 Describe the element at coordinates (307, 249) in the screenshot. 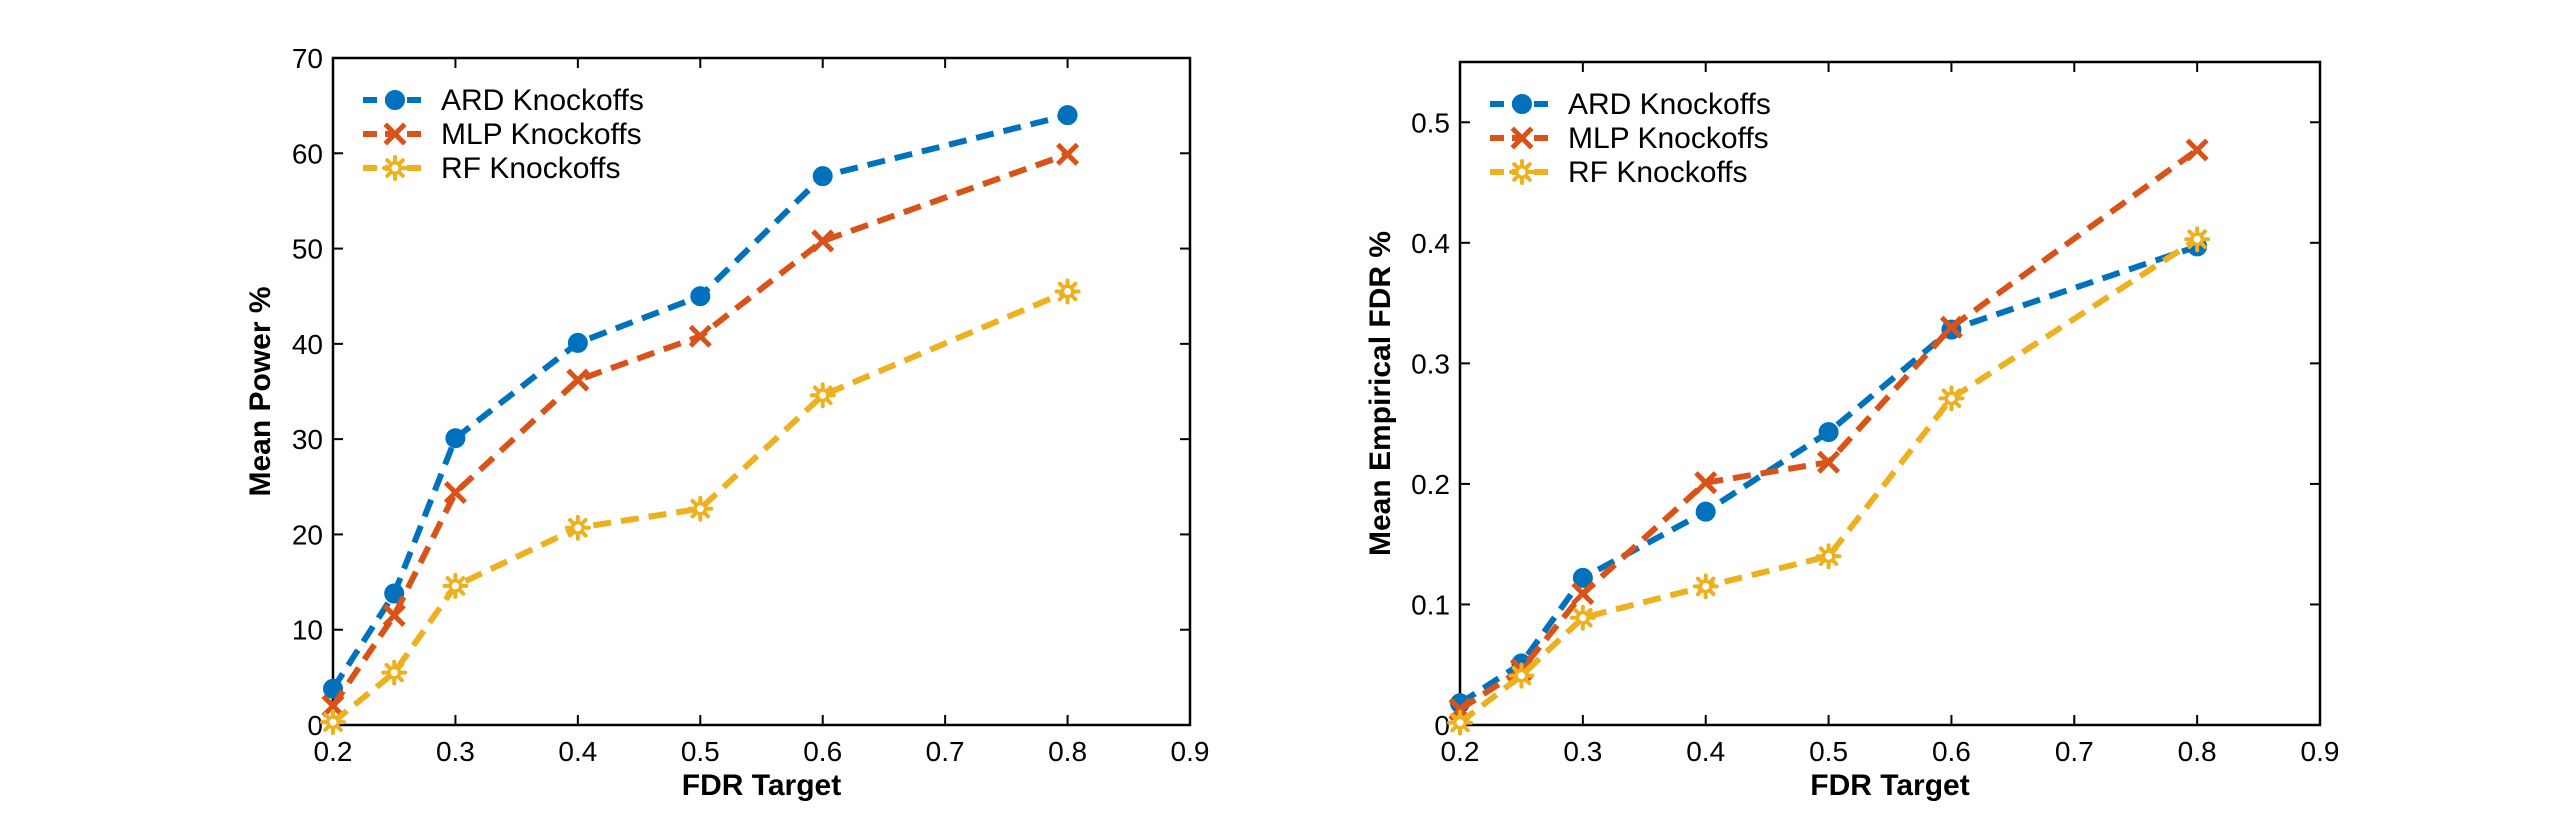

I see `y-tick-label: 50` at that location.